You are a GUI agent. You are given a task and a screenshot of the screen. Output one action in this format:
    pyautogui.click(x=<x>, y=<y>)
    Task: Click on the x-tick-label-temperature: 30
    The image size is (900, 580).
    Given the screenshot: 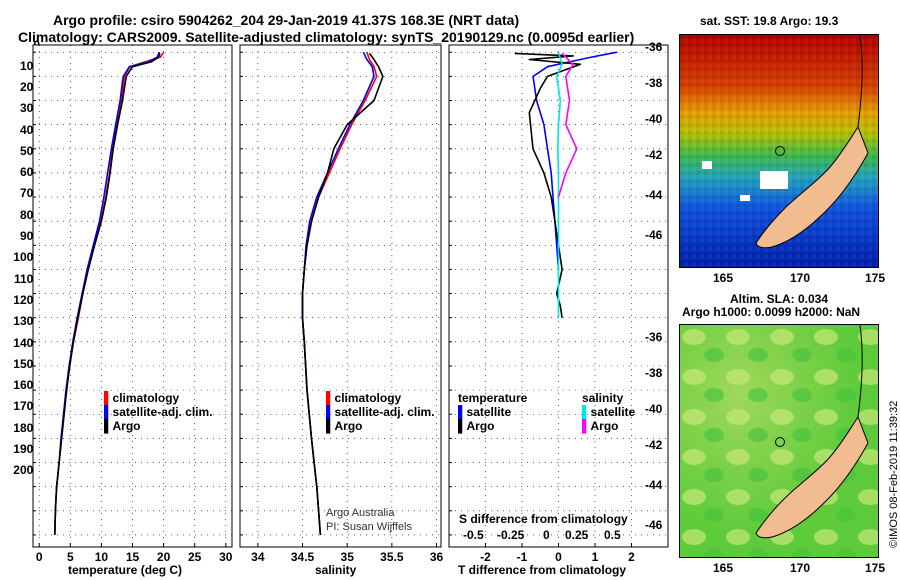 What is the action you would take?
    pyautogui.click(x=226, y=557)
    